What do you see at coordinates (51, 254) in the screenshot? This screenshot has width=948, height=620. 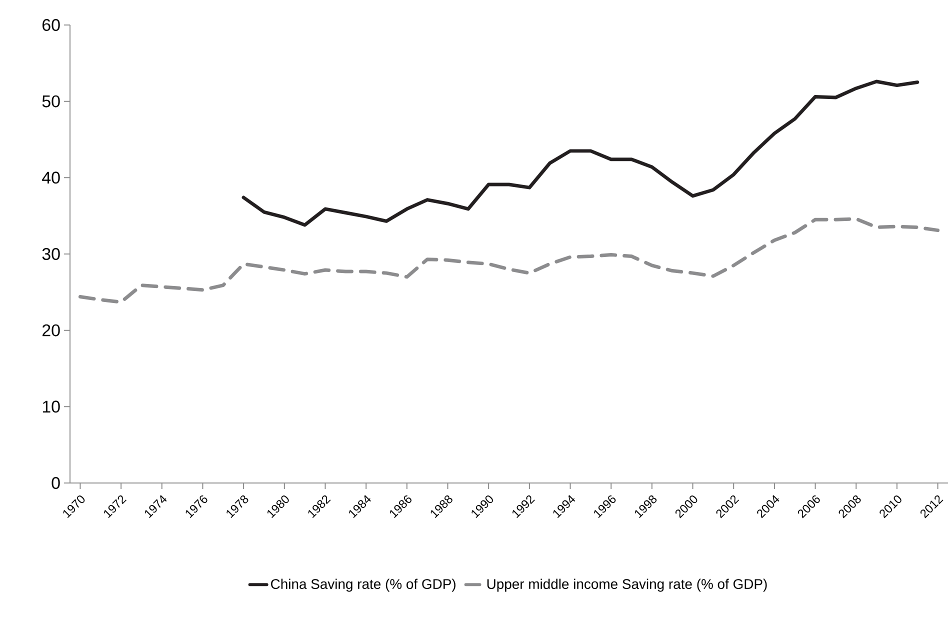 I see `y-tick-label: 30` at bounding box center [51, 254].